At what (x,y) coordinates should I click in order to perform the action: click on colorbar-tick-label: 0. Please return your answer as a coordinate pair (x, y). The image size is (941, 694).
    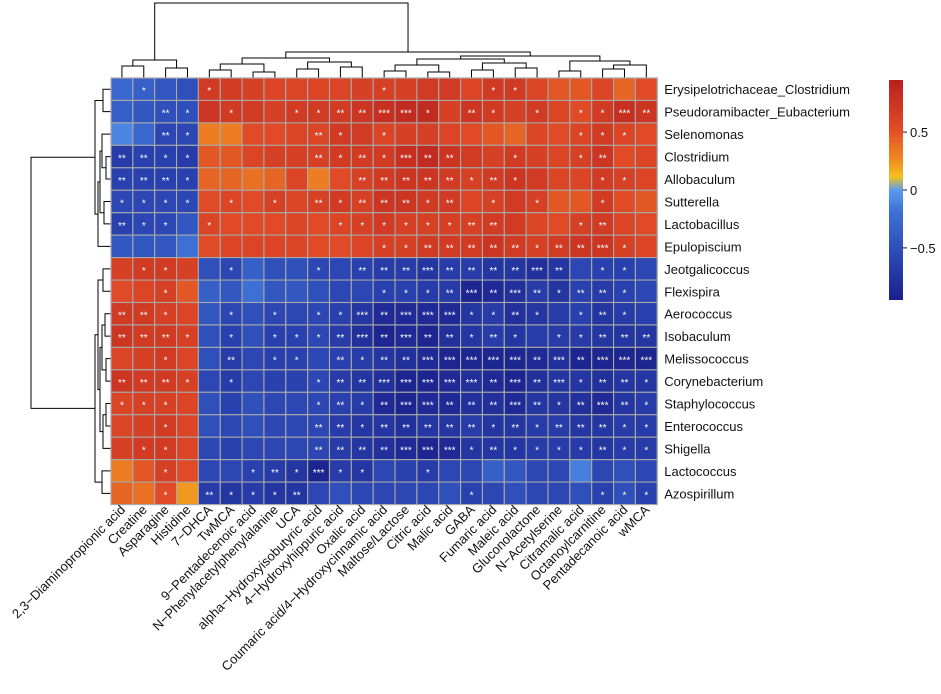
    Looking at the image, I should click on (913, 190).